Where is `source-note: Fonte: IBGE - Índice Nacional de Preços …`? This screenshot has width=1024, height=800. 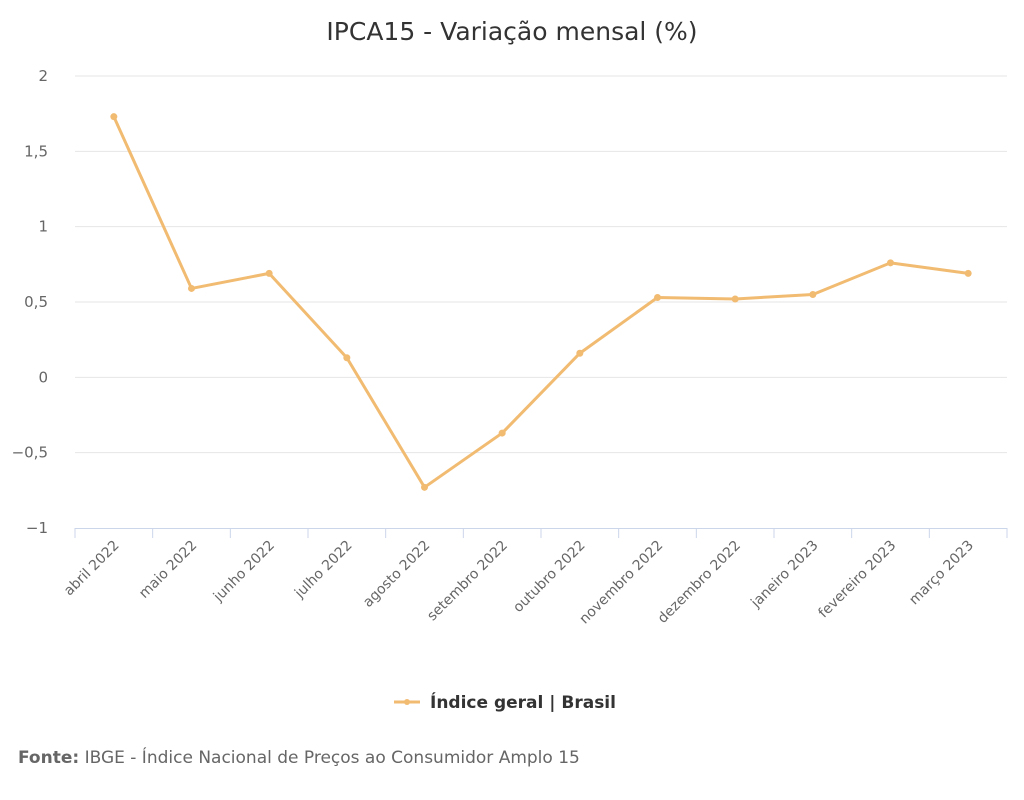
source-note: Fonte: IBGE - Índice Nacional de Preços … is located at coordinates (299, 758).